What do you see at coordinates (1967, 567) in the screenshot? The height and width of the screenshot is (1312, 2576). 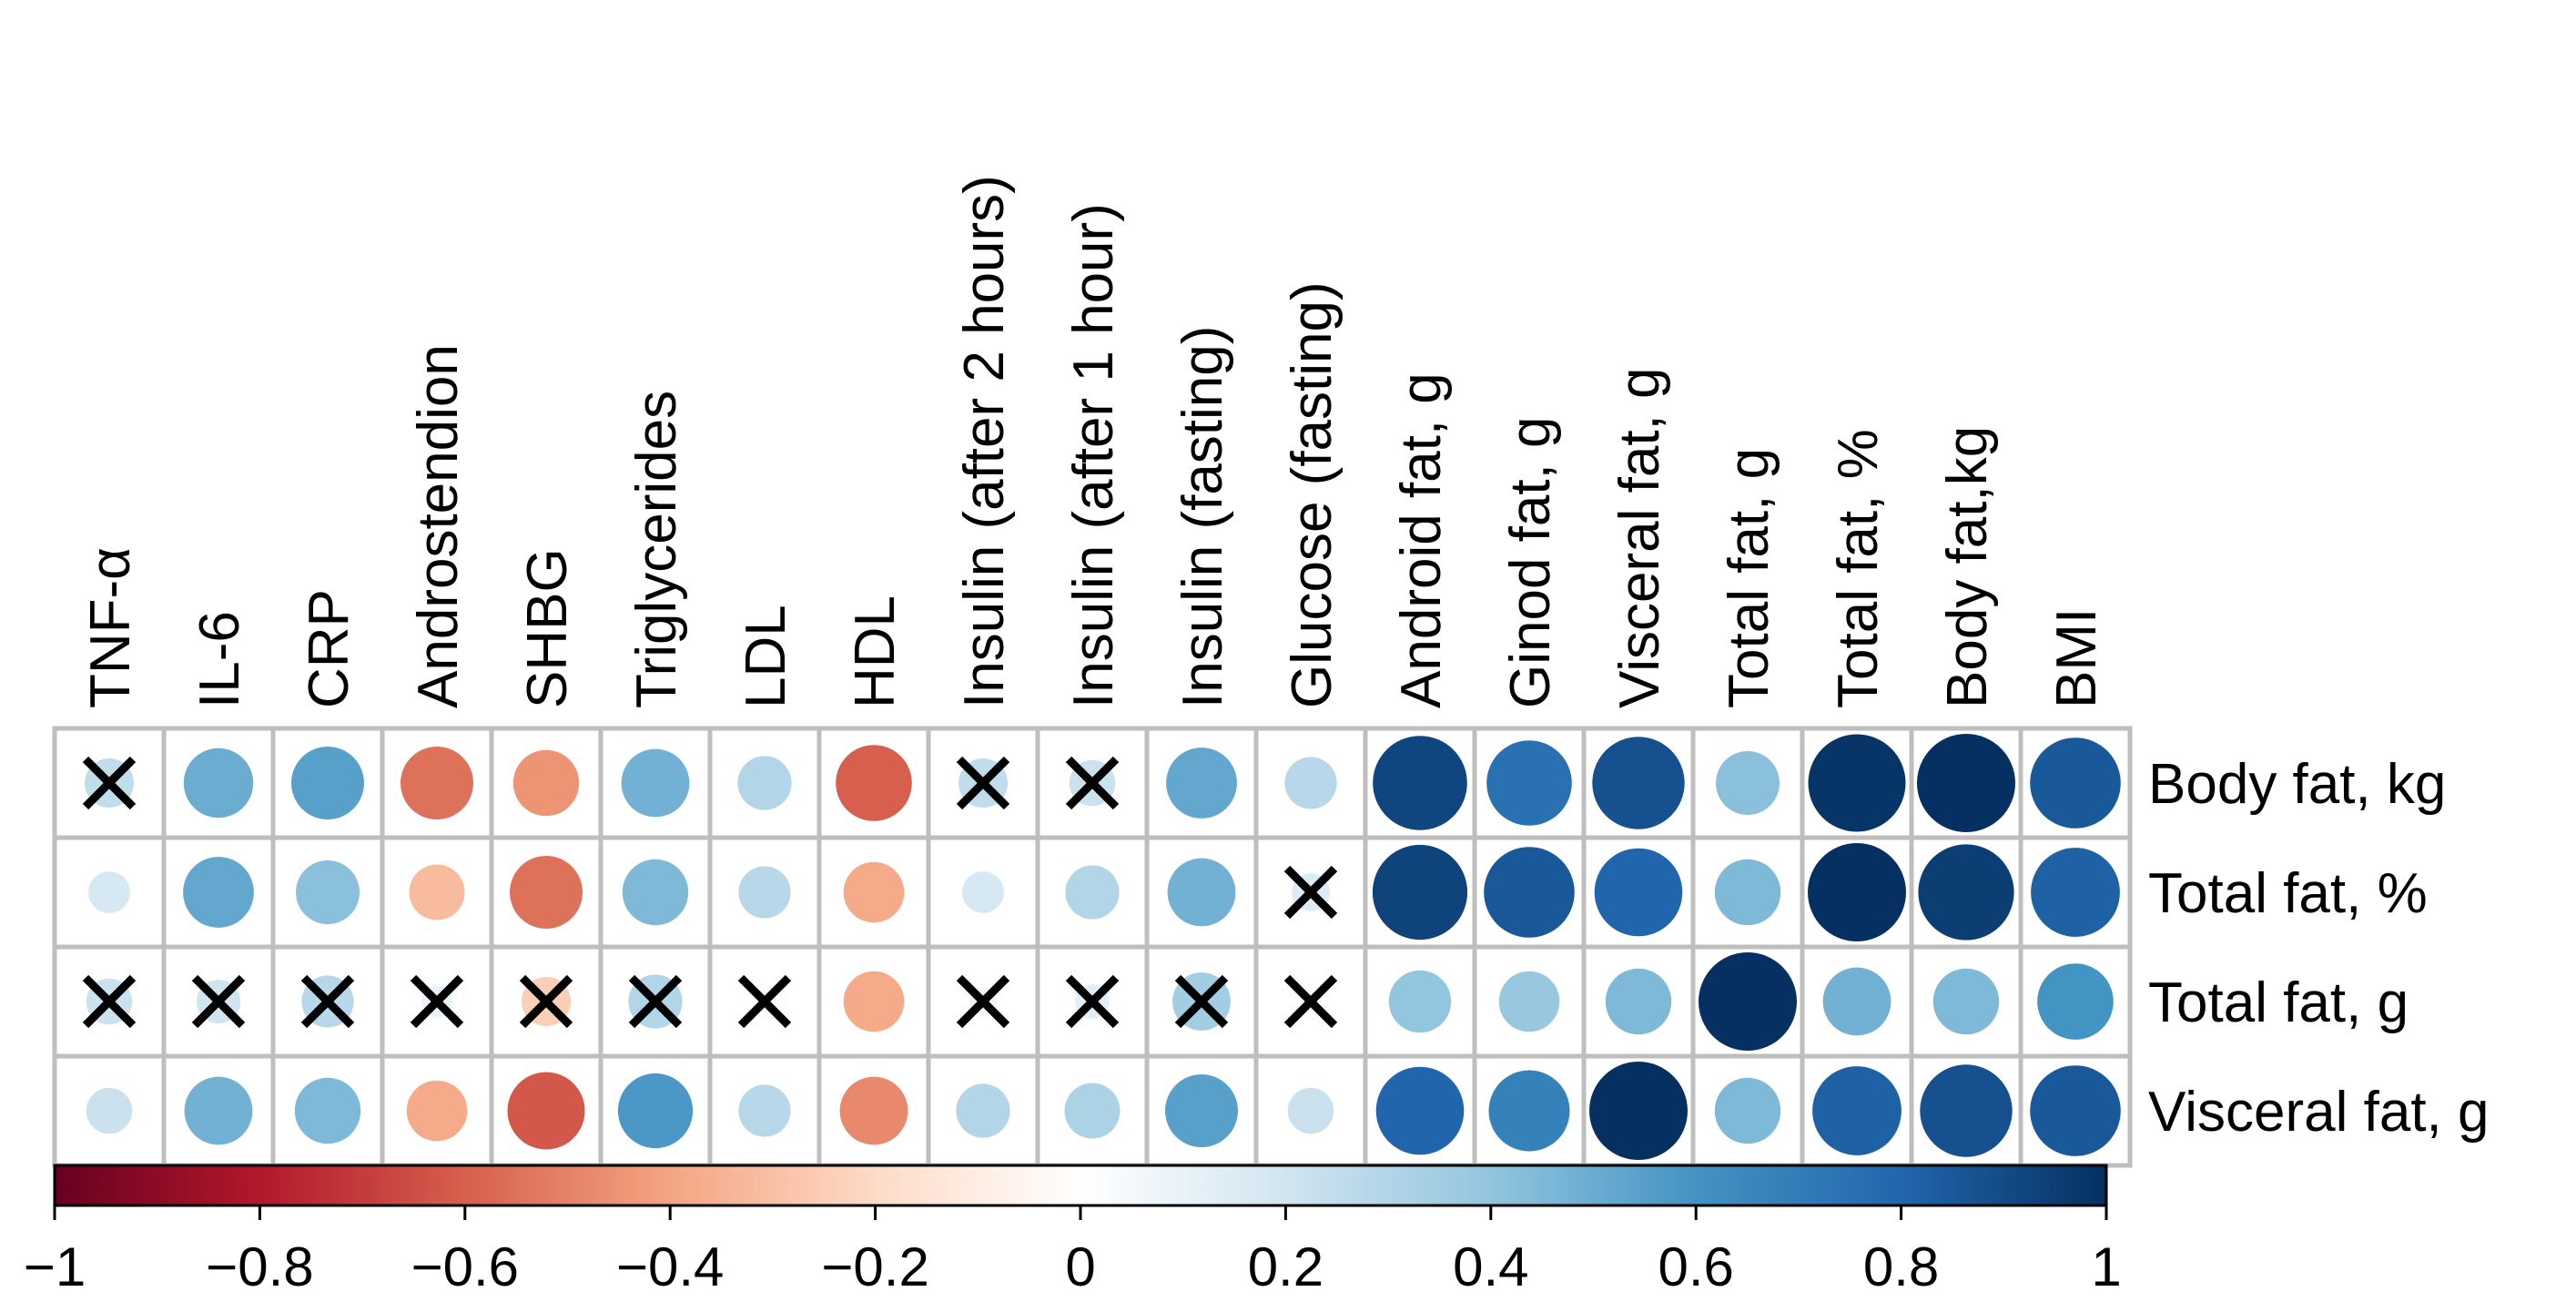 I see `column-label: Body fat,kg` at bounding box center [1967, 567].